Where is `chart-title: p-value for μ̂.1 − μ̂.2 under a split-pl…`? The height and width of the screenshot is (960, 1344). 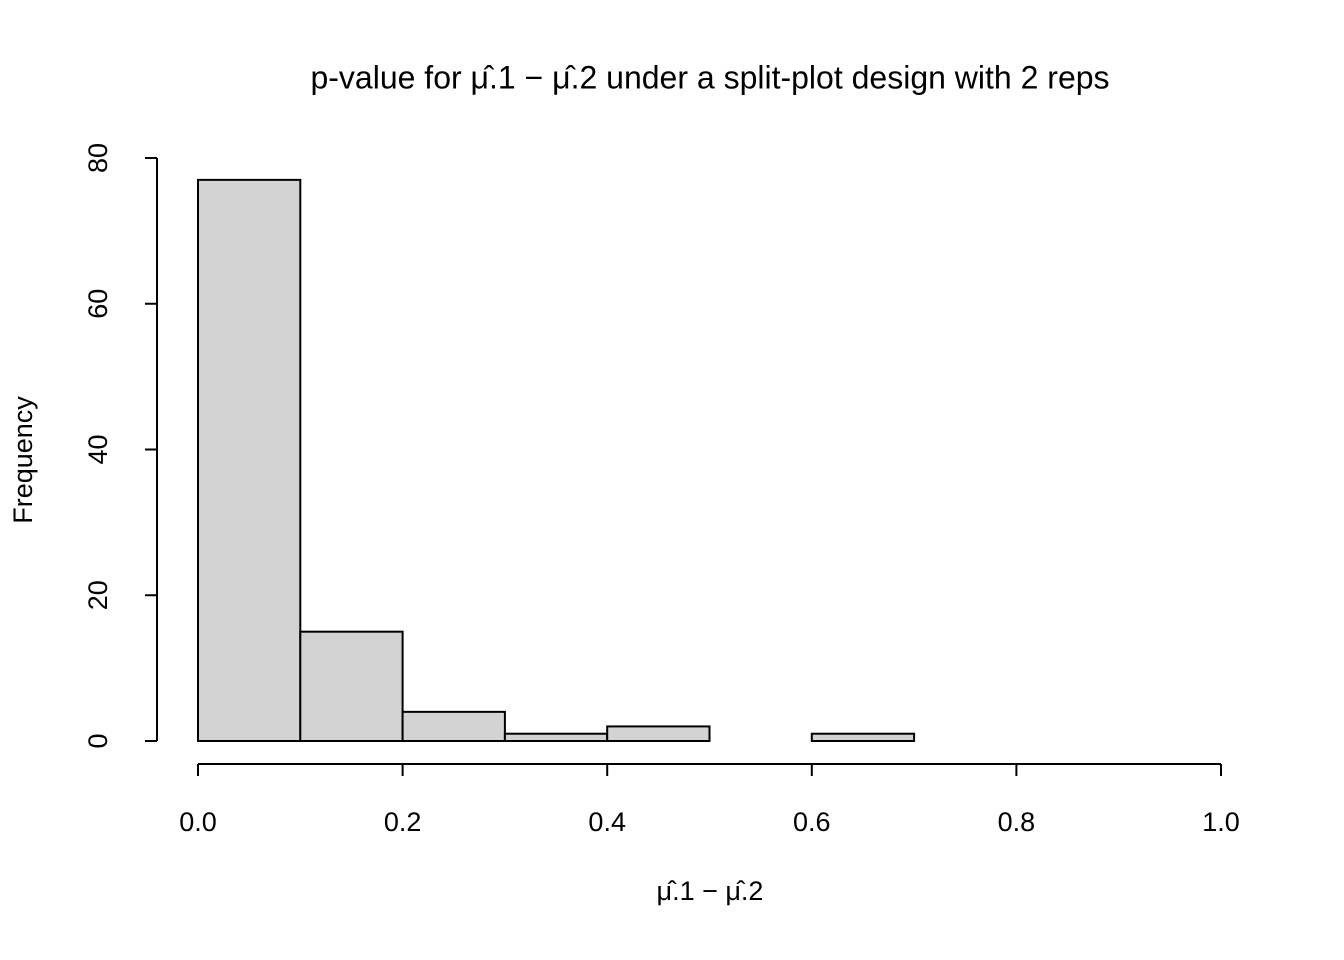 chart-title: p-value for μ̂.1 − μ̂.2 under a split-pl… is located at coordinates (709, 77).